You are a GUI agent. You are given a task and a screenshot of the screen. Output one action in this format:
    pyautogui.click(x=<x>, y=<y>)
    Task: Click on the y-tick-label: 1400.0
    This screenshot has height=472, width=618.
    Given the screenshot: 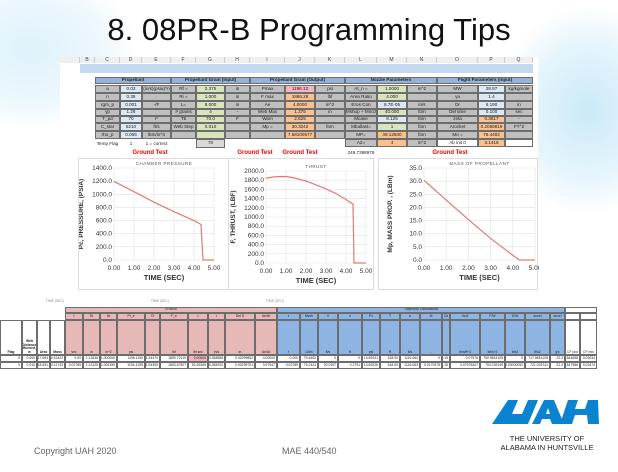 What is the action you would take?
    pyautogui.click(x=102, y=168)
    